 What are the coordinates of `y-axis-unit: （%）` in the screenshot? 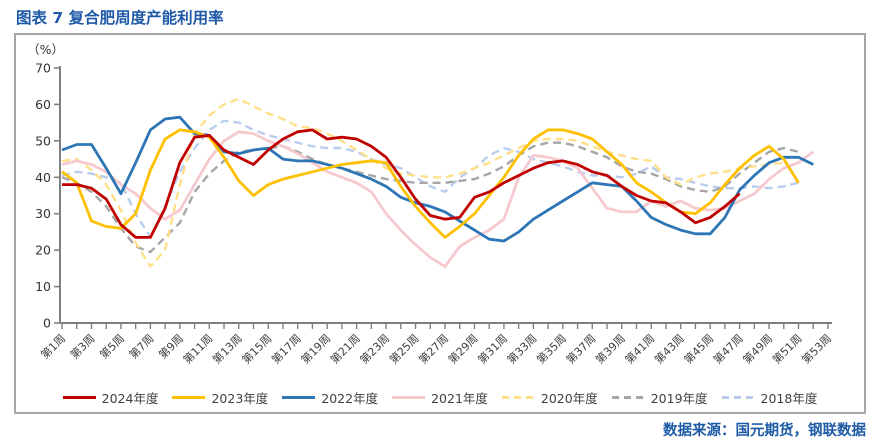 It's located at (45, 49).